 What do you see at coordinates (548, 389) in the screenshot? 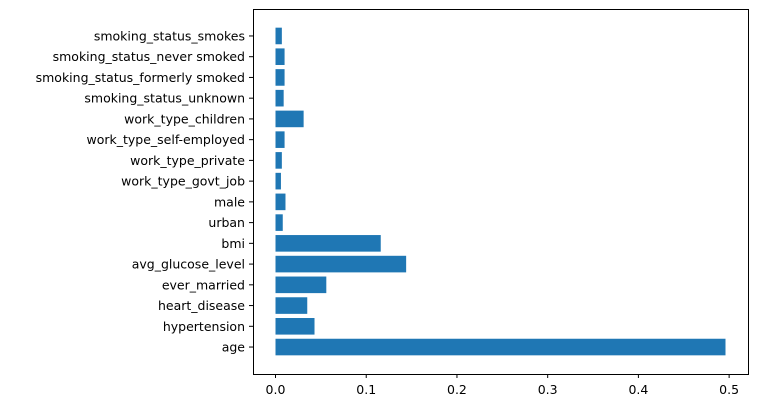
I see `x-tick-label: 0.3` at bounding box center [548, 389].